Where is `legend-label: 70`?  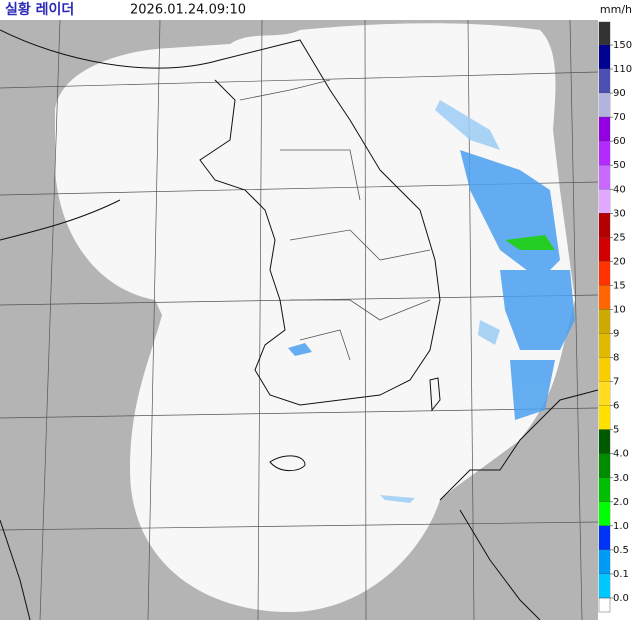 legend-label: 70 is located at coordinates (619, 117).